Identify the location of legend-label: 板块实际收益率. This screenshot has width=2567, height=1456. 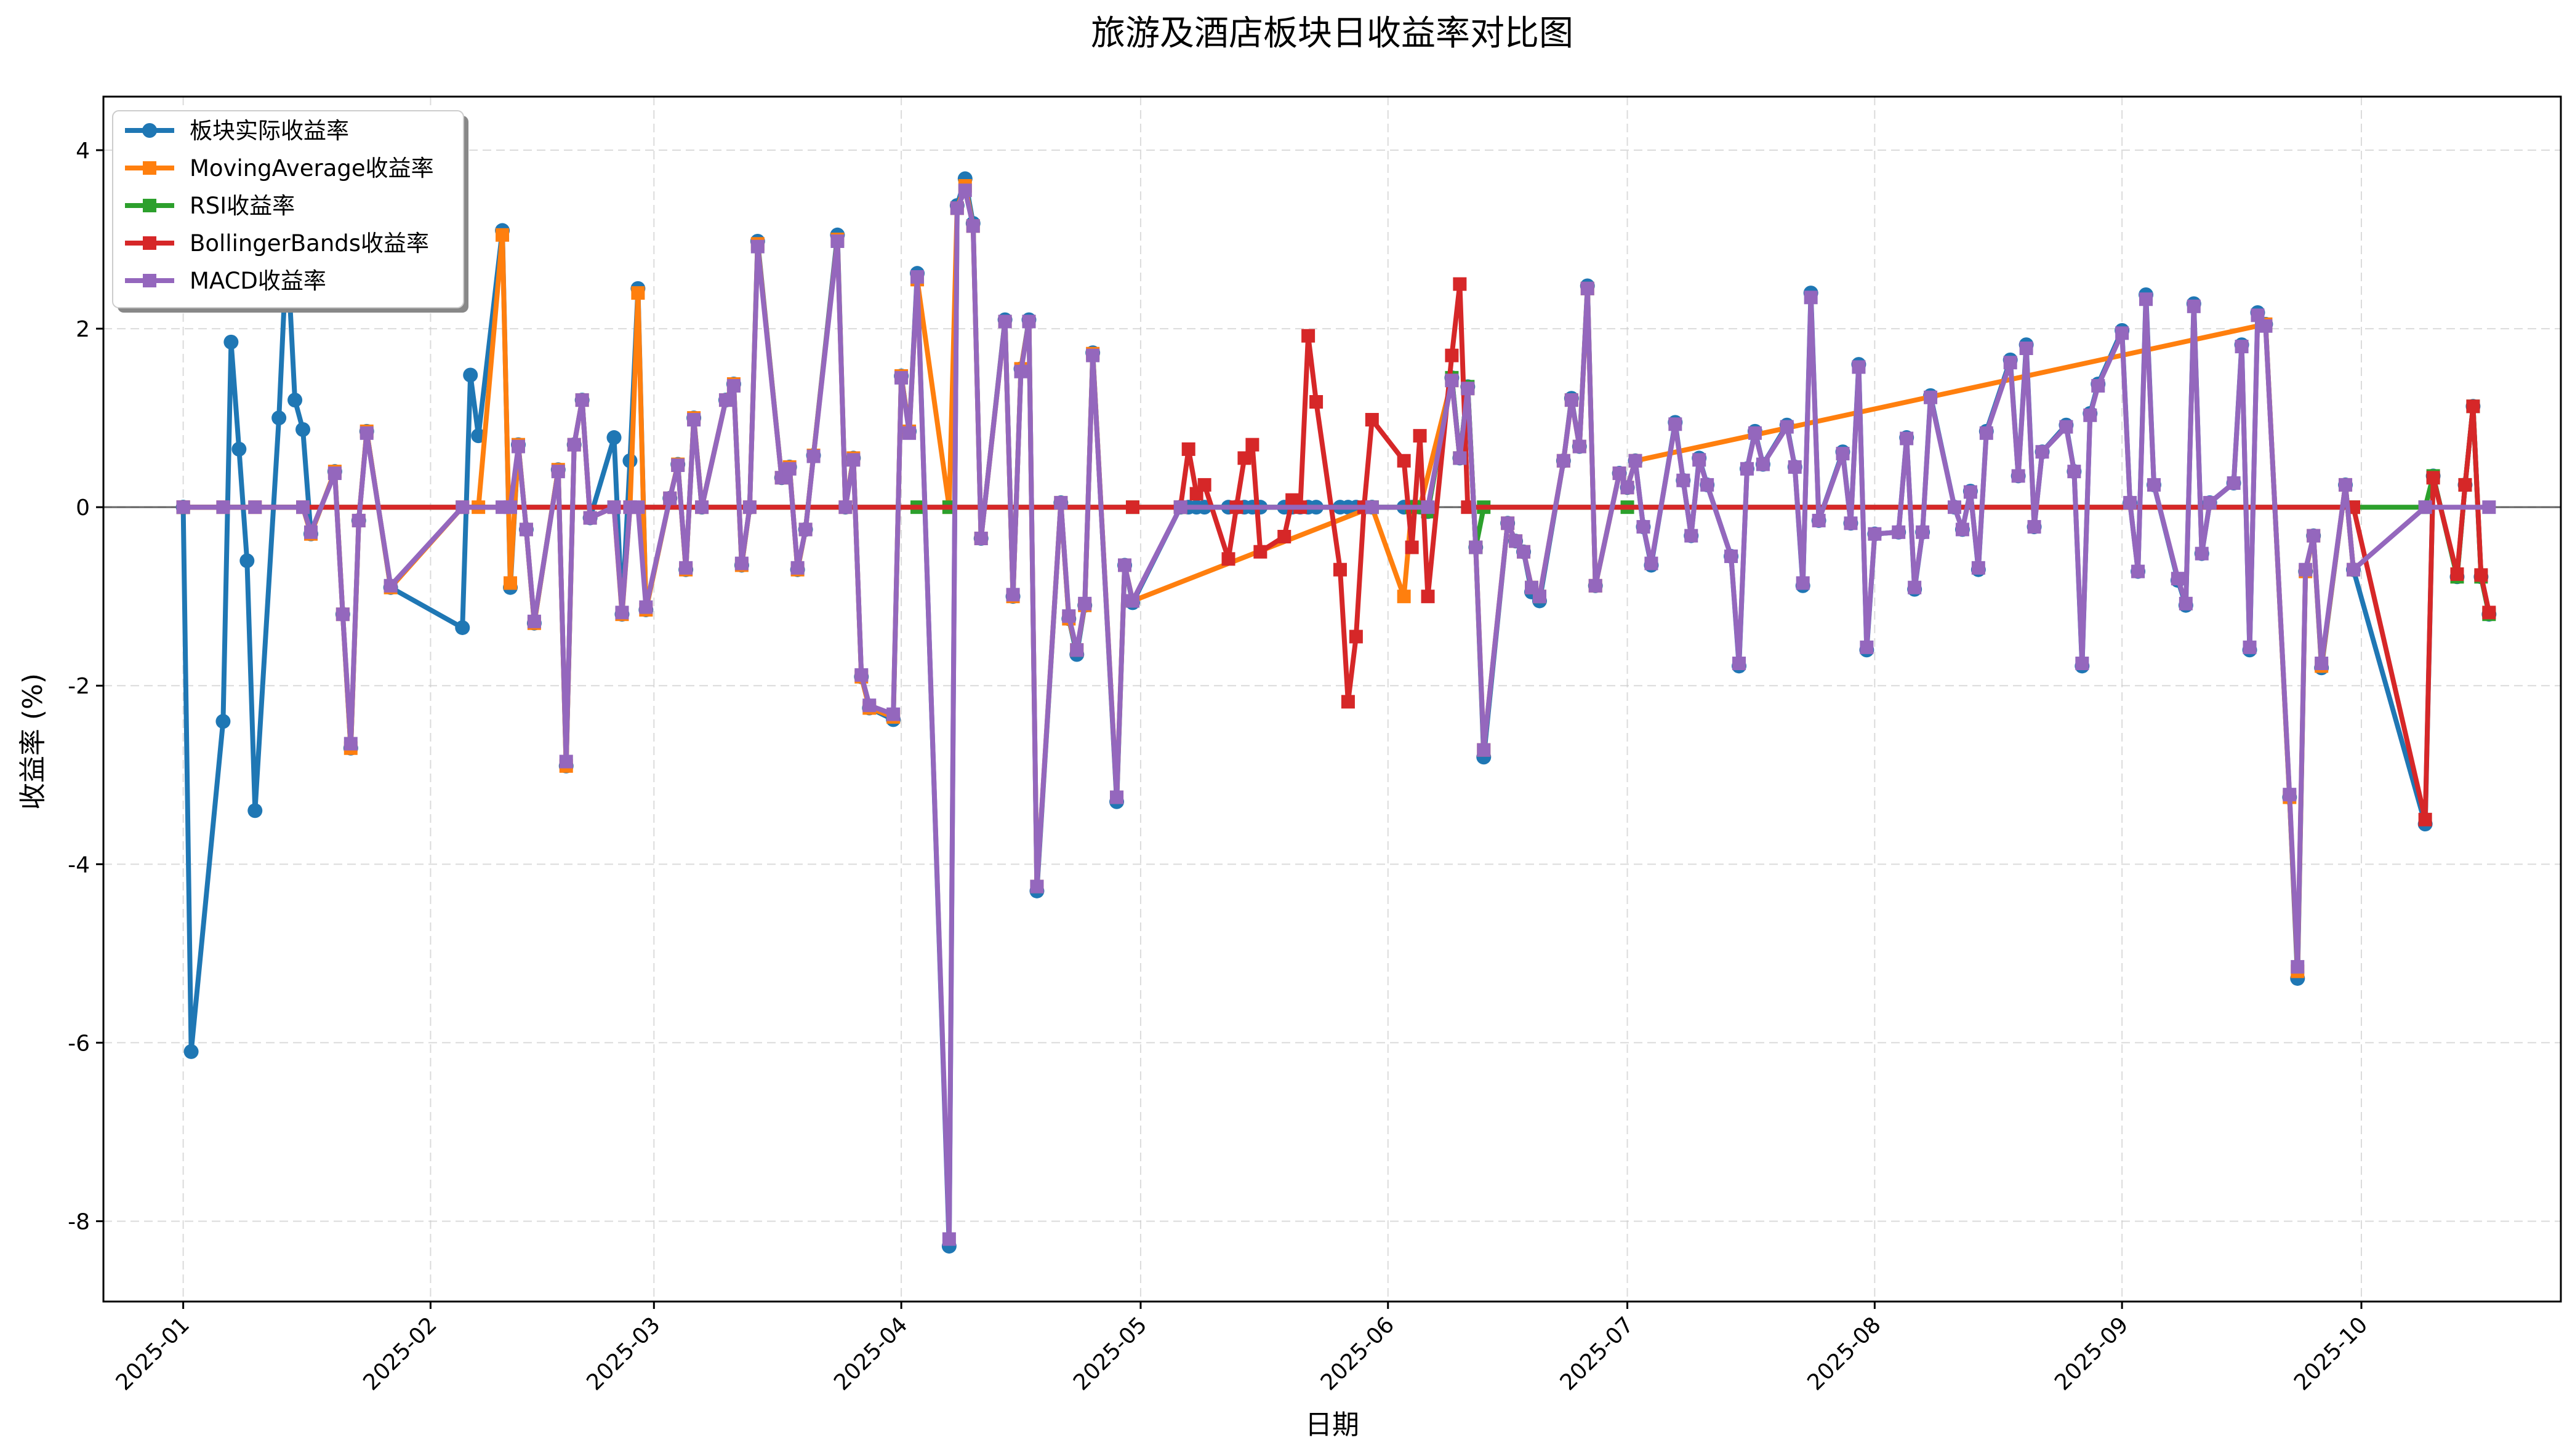
(269, 131).